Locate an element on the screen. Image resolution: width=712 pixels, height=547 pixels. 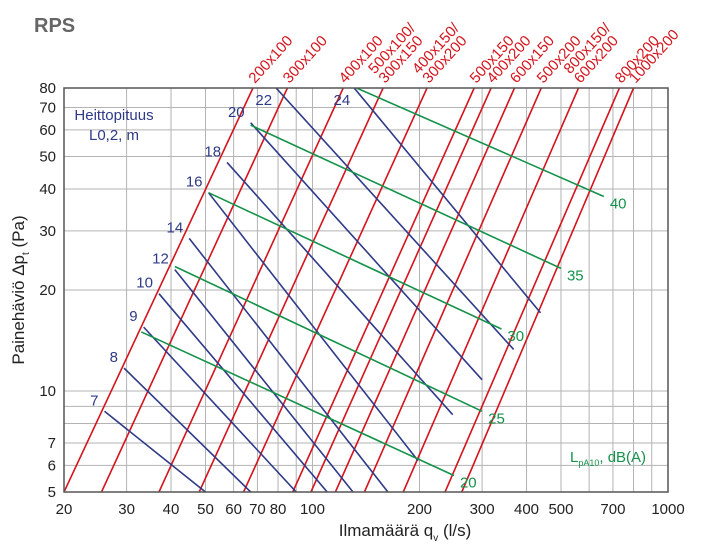
x-tick-label: 70 is located at coordinates (257, 509).